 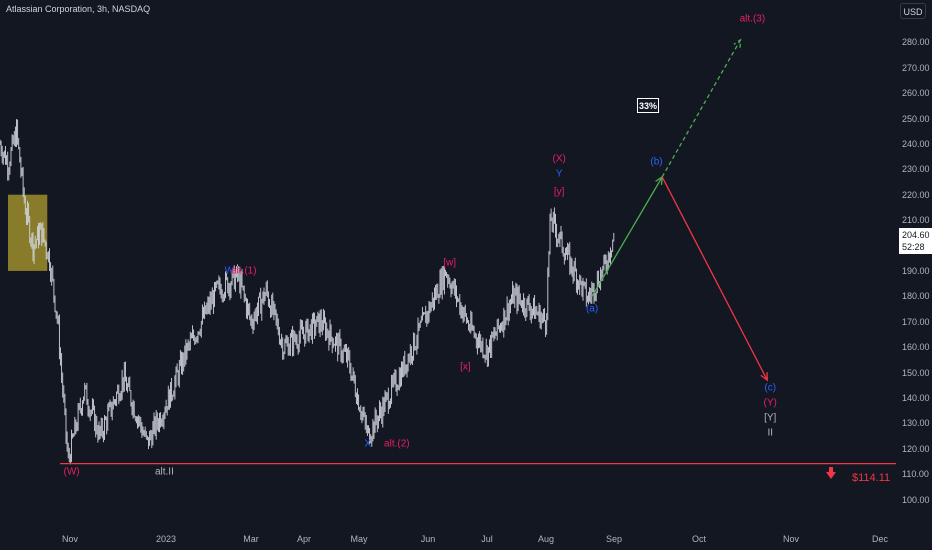 I want to click on last-price: 204.60, so click(x=916, y=235).